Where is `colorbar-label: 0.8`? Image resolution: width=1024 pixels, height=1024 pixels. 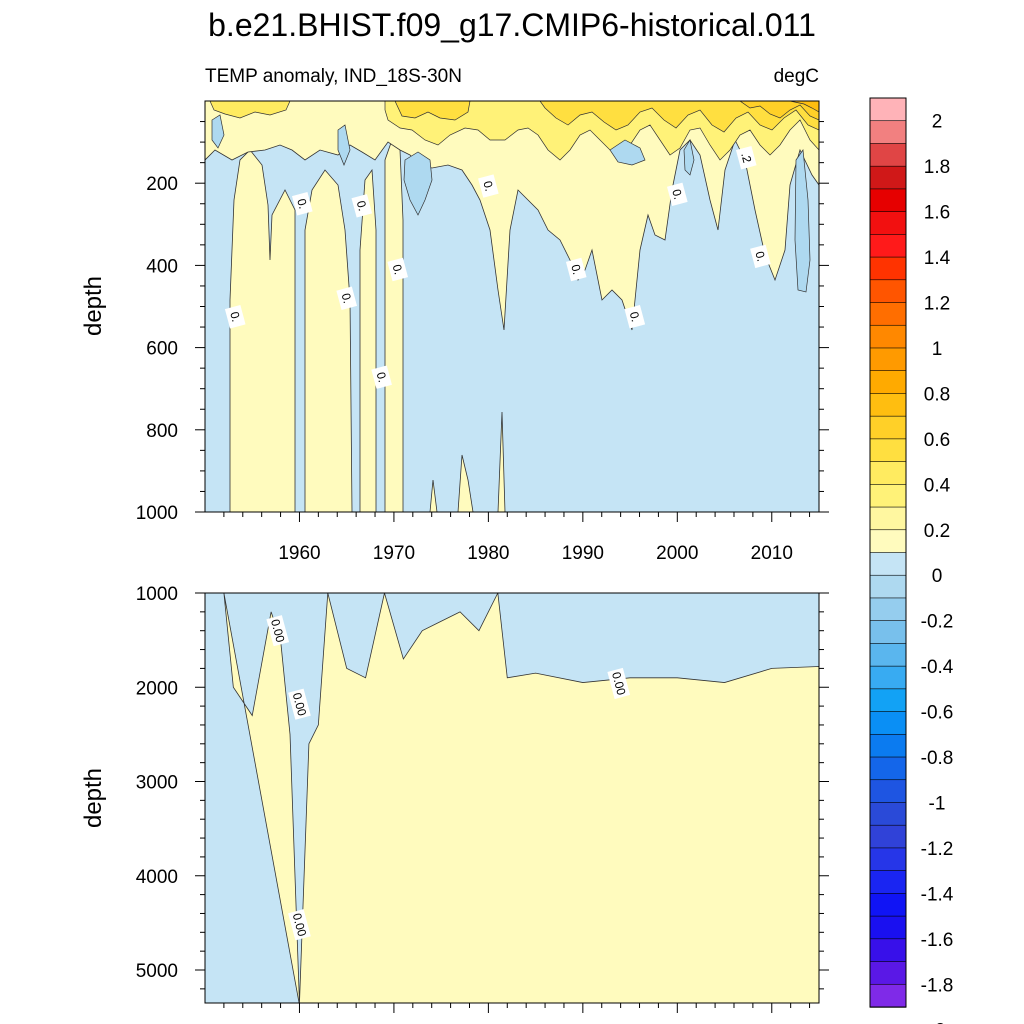 colorbar-label: 0.8 is located at coordinates (937, 394).